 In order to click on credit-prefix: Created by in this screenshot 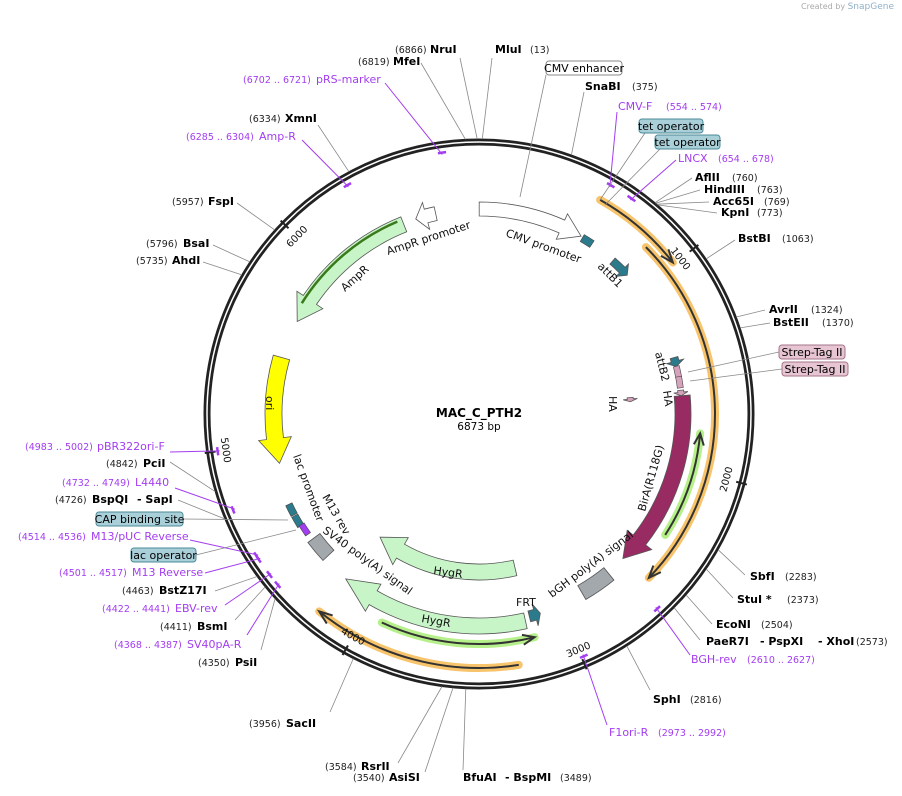, I will do `click(823, 6)`.